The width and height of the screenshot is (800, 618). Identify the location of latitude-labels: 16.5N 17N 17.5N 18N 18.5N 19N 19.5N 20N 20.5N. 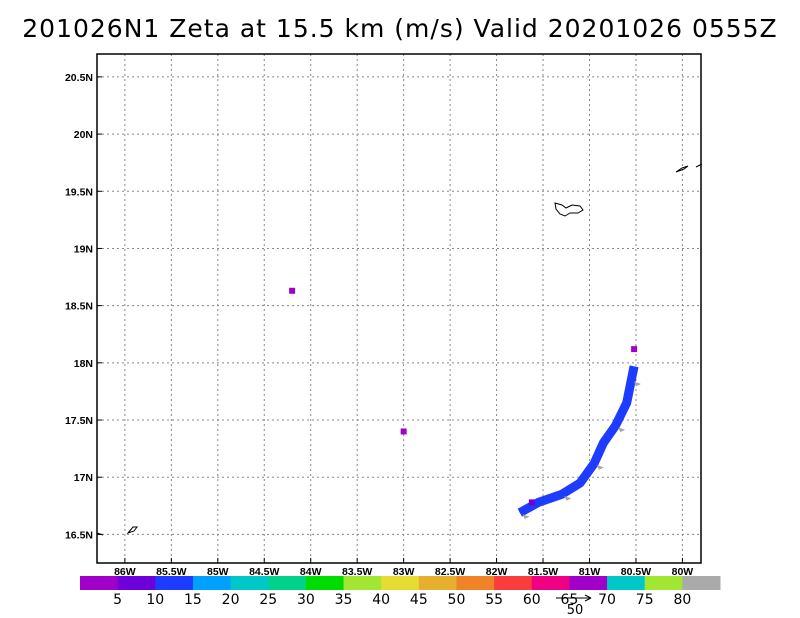
(79, 307).